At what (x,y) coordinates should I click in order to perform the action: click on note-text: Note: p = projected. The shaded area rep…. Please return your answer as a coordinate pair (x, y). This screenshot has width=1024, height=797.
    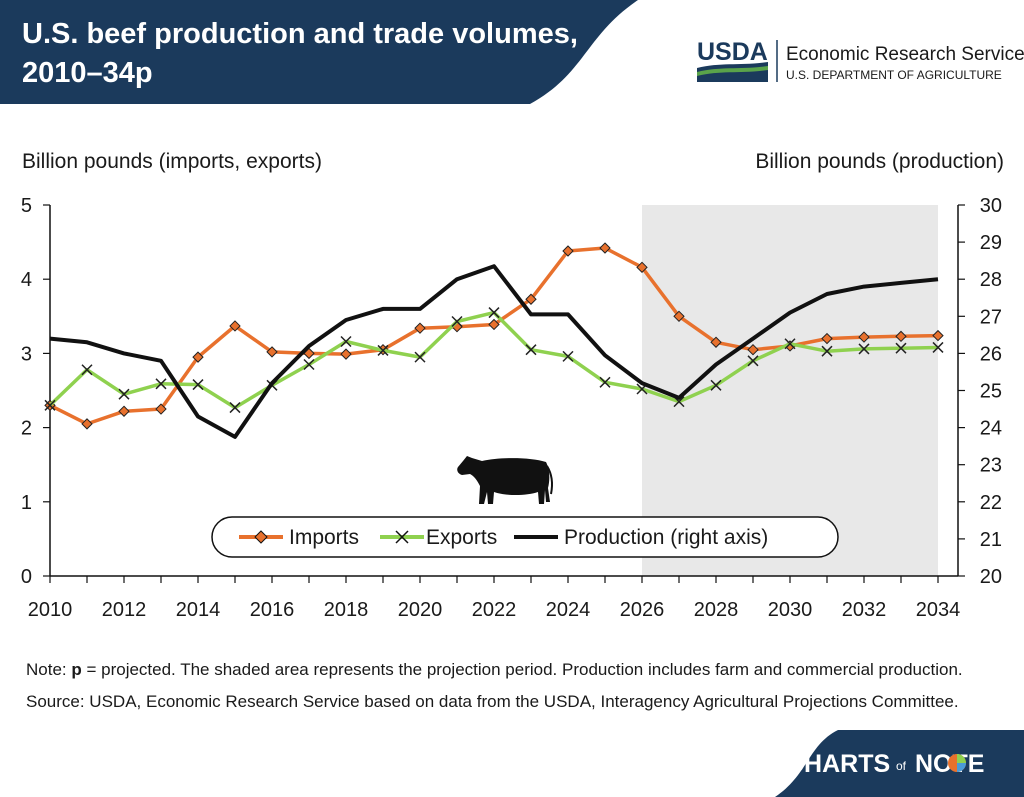
    Looking at the image, I should click on (494, 669).